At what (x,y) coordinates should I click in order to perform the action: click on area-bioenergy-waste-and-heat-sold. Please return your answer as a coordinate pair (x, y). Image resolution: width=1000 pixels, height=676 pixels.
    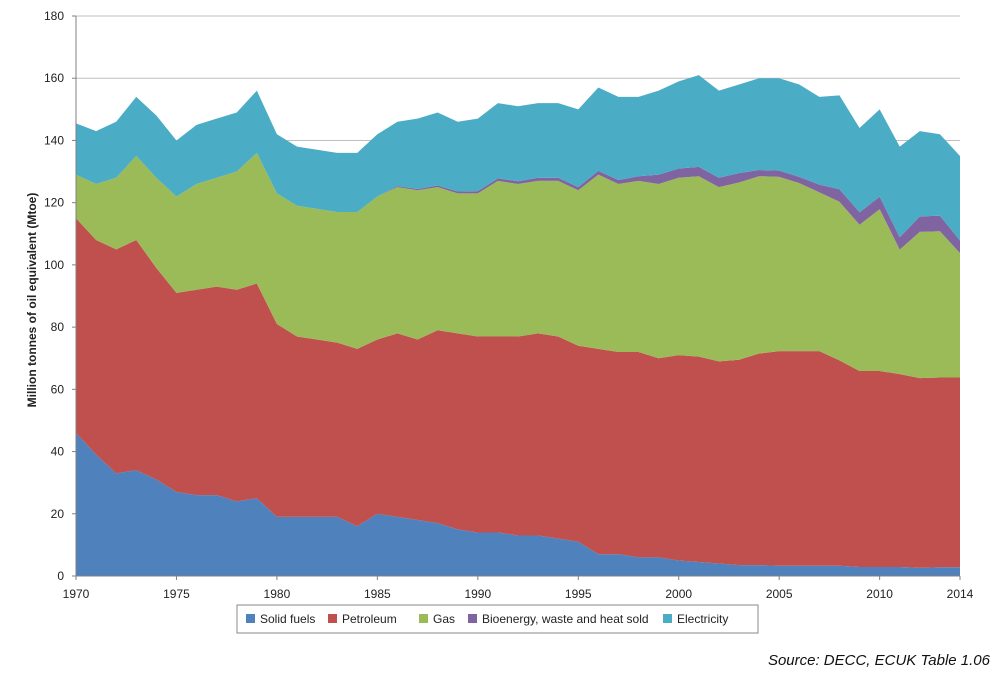
    Looking at the image, I should click on (518, 203).